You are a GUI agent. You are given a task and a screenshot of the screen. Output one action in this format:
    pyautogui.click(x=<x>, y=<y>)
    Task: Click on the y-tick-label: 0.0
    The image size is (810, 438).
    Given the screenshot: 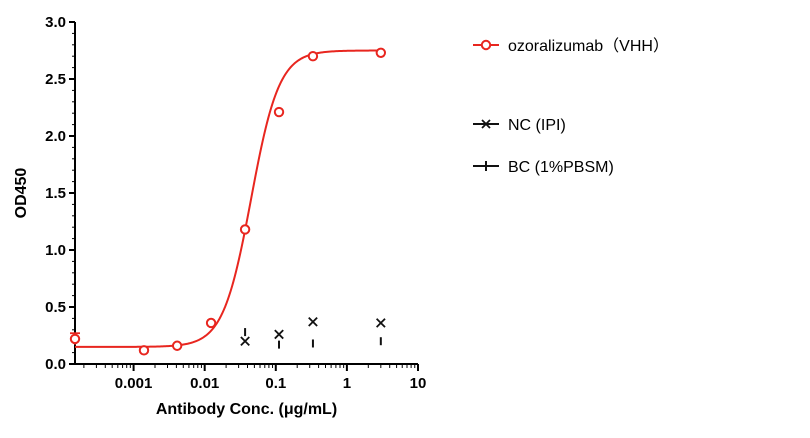 What is the action you would take?
    pyautogui.click(x=55, y=364)
    